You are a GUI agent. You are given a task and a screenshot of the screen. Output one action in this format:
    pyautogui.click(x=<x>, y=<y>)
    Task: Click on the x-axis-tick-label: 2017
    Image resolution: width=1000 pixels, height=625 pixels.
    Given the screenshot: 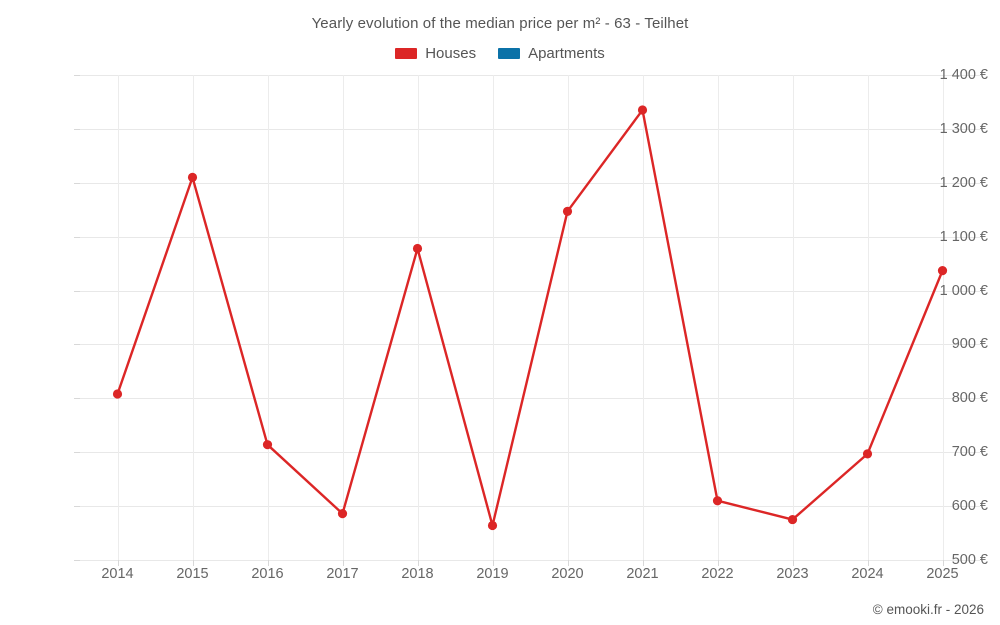 What is the action you would take?
    pyautogui.click(x=342, y=574)
    